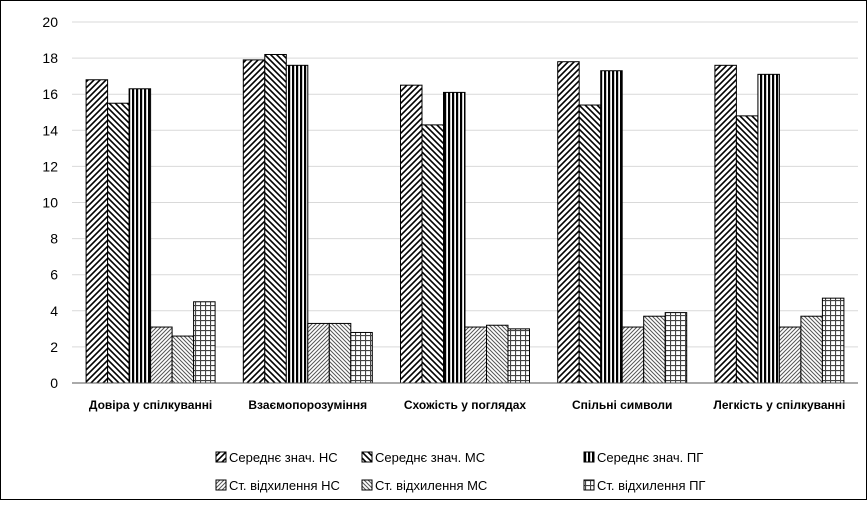 The height and width of the screenshot is (505, 867). Describe the element at coordinates (54, 383) in the screenshot. I see `y-tick-label: 0` at that location.